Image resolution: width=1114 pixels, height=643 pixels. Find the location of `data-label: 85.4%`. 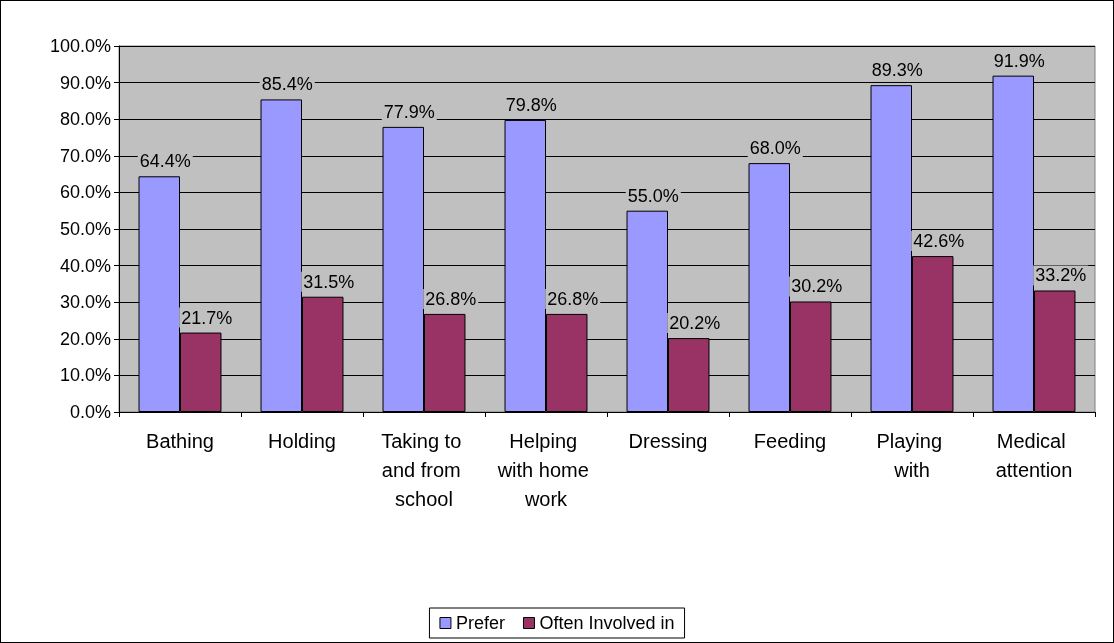

data-label: 85.4% is located at coordinates (287, 84).